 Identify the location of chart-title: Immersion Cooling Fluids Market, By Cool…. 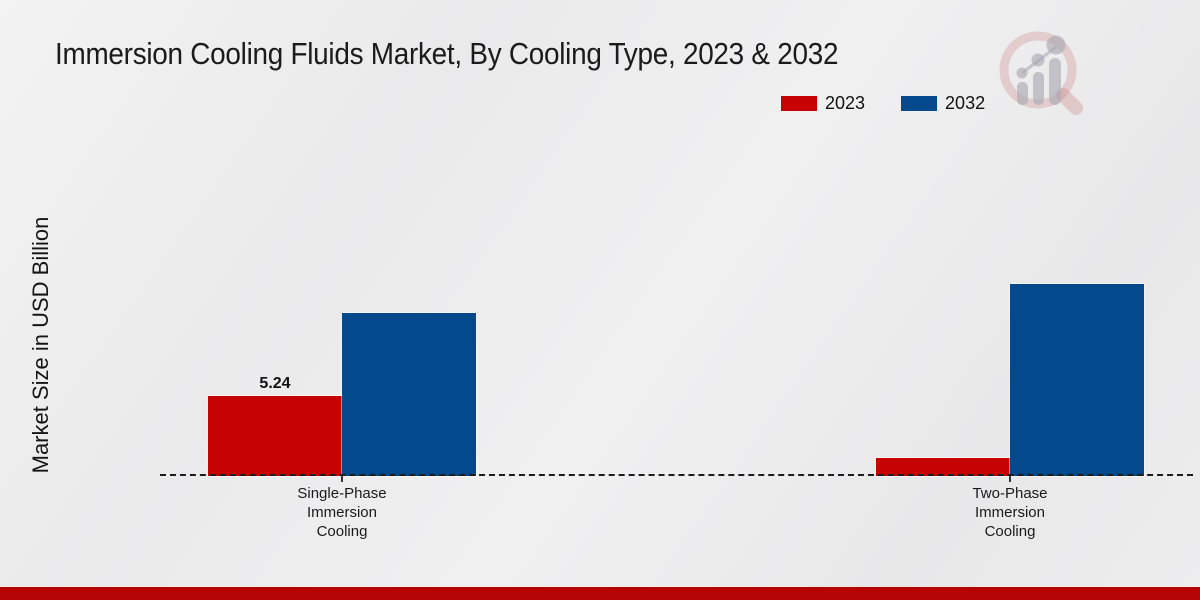
(447, 53).